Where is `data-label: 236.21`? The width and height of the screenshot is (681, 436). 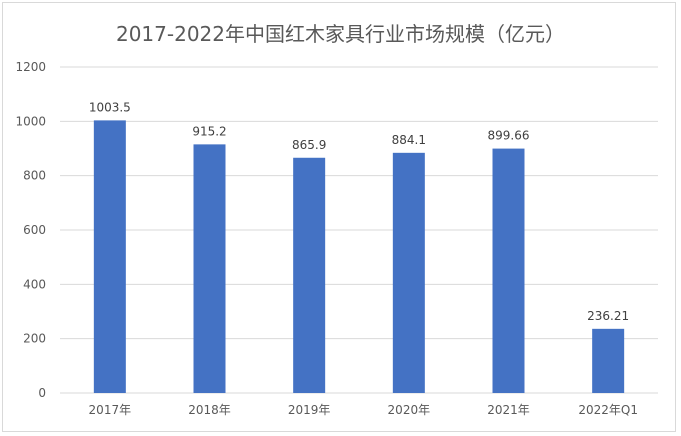 data-label: 236.21 is located at coordinates (608, 316).